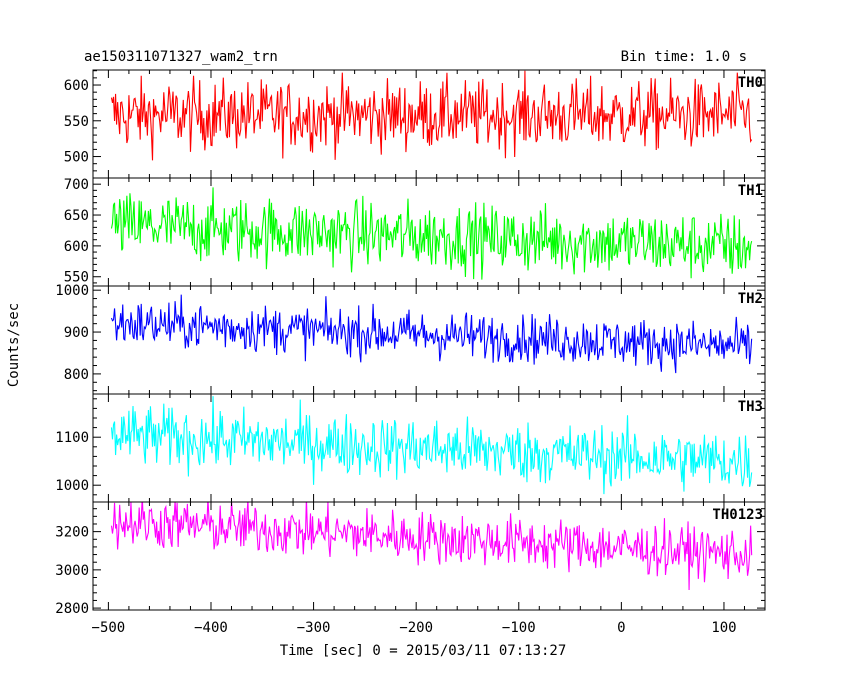 The height and width of the screenshot is (680, 850). I want to click on panel-label: TH0, so click(750, 83).